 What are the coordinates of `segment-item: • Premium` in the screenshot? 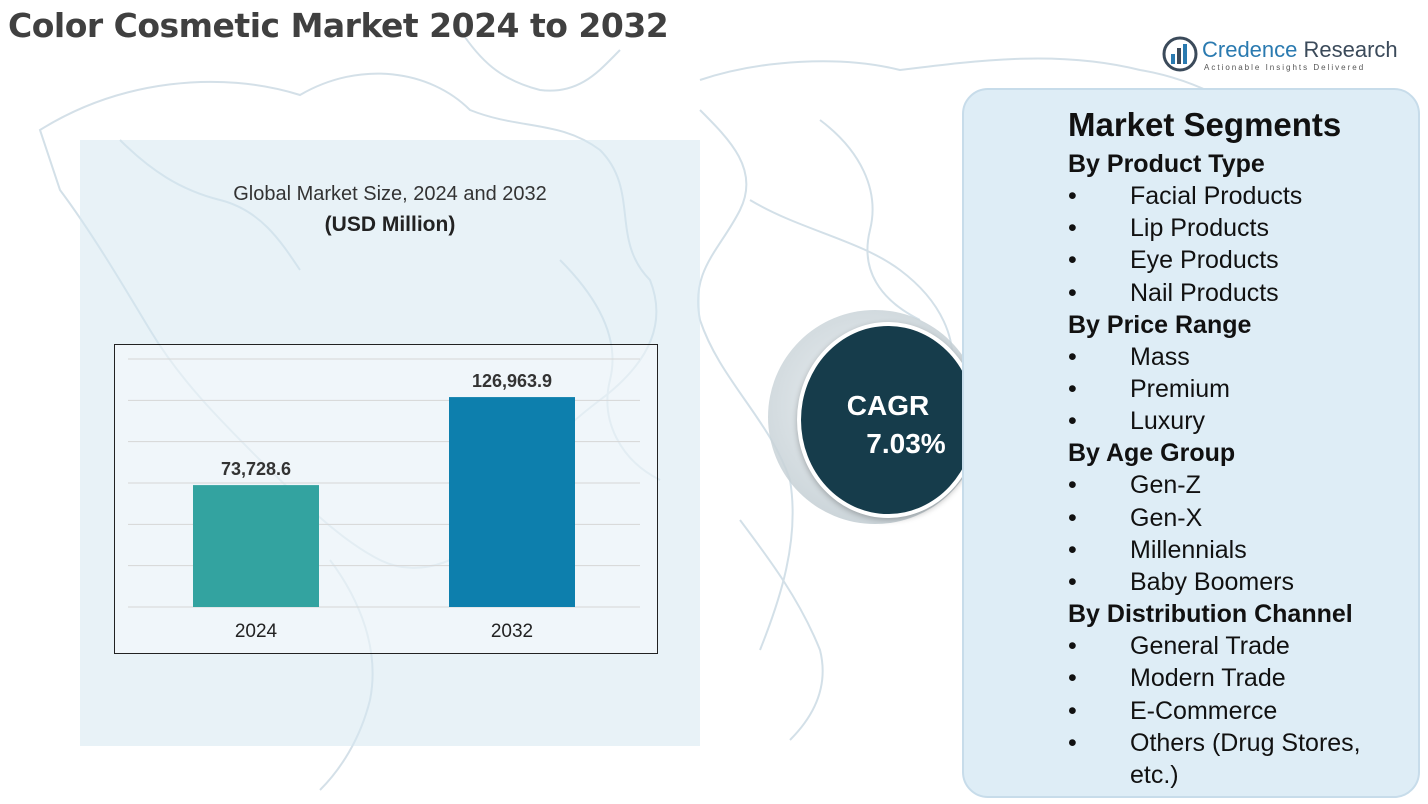 It's located at (1238, 389).